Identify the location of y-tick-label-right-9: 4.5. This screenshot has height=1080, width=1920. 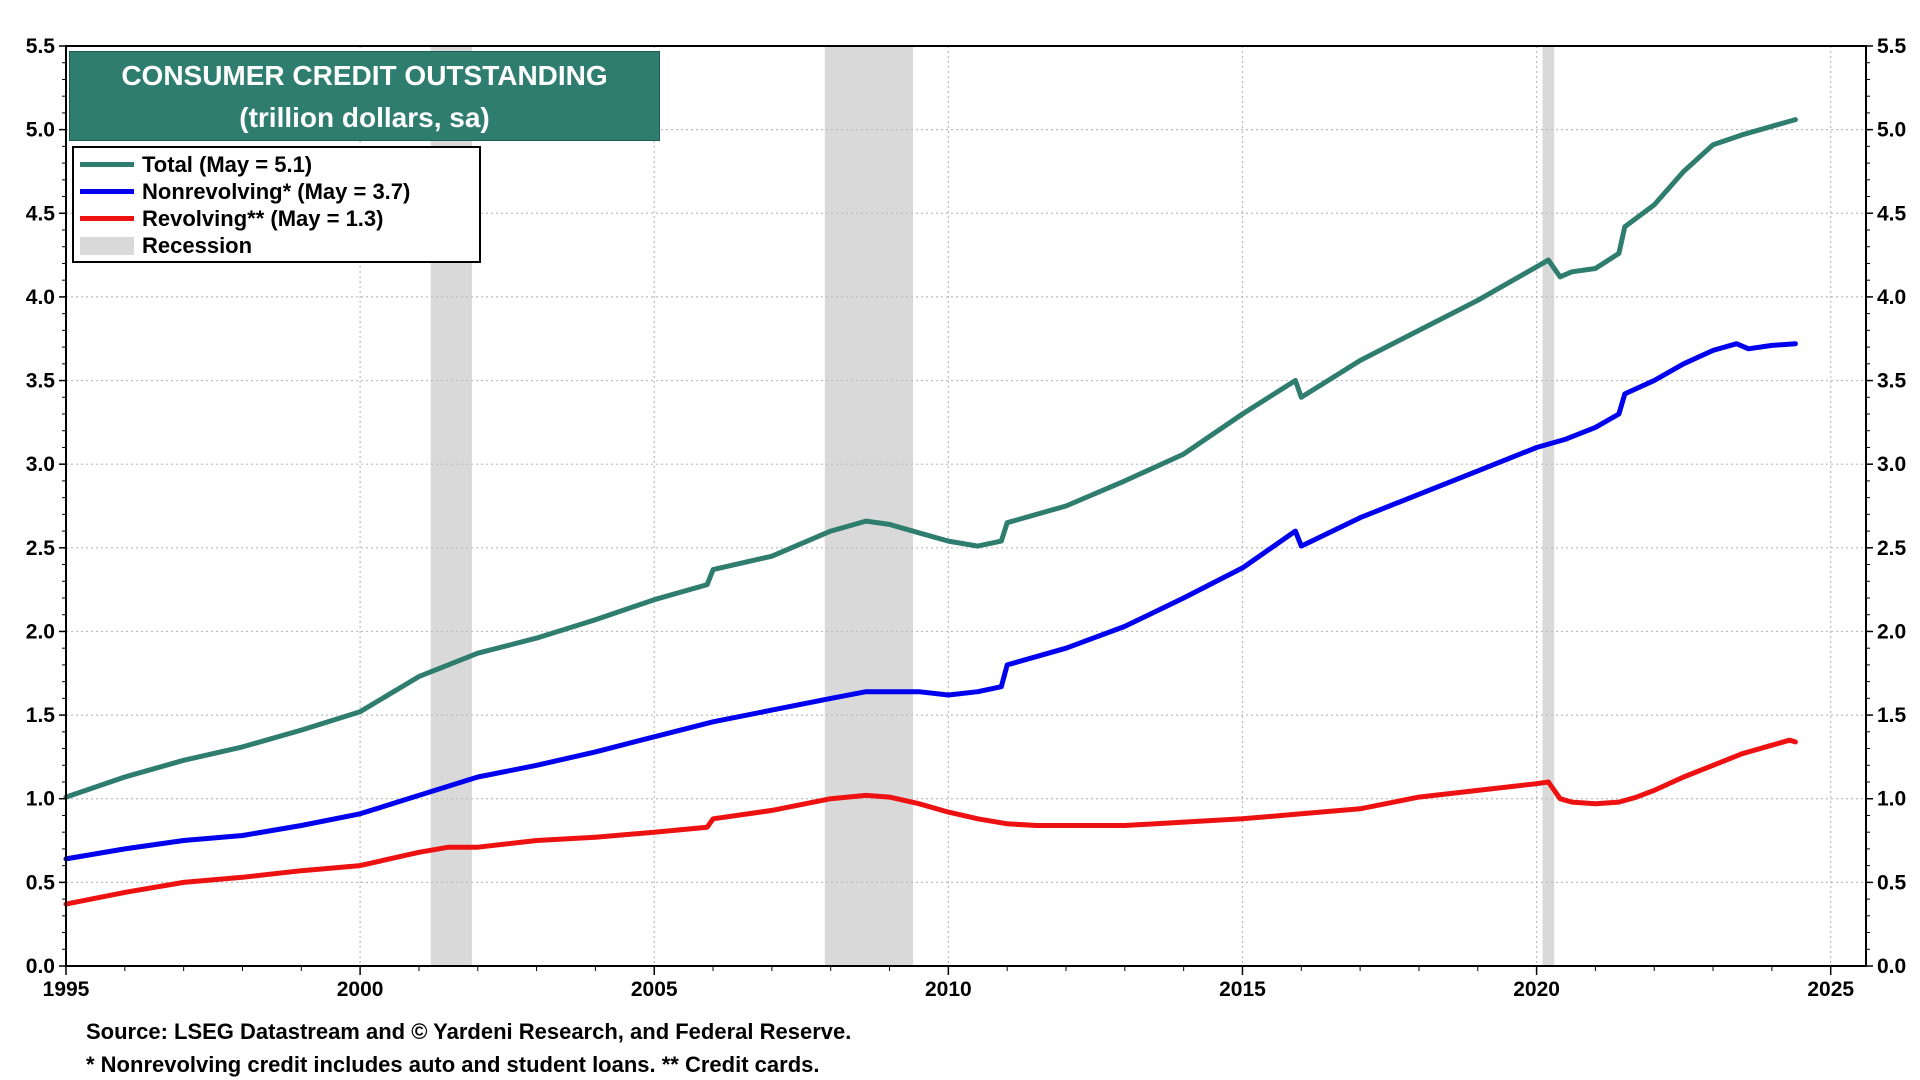
(1892, 213).